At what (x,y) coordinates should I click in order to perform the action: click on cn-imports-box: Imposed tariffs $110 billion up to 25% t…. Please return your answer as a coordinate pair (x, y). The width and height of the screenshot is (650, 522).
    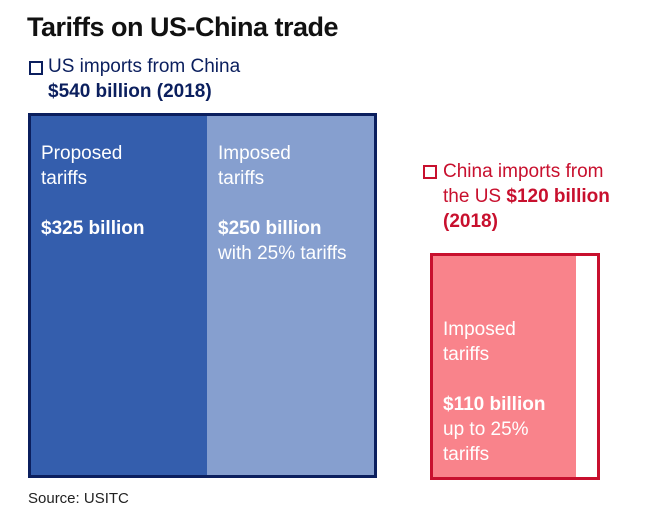
    Looking at the image, I should click on (515, 366).